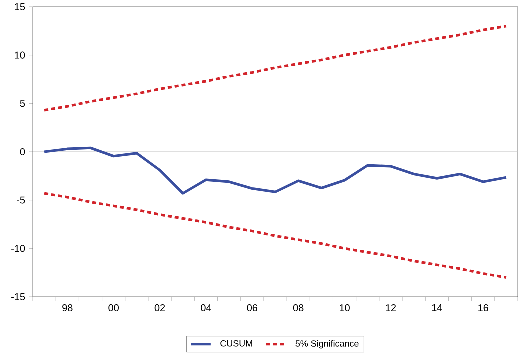  Describe the element at coordinates (252, 308) in the screenshot. I see `x-tick-label: 06` at that location.